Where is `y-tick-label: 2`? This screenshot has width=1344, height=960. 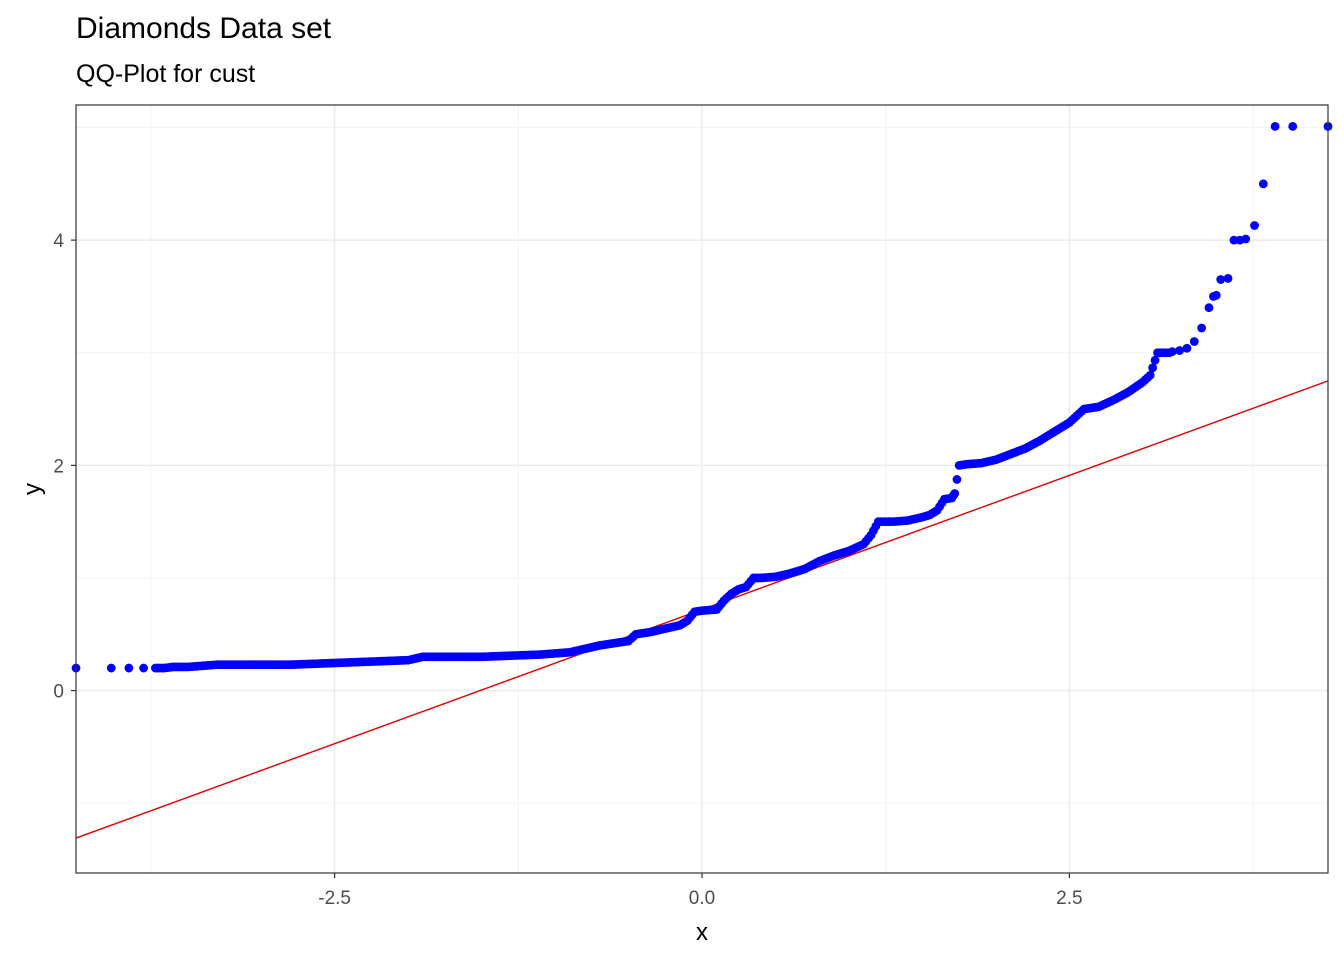
y-tick-label: 2 is located at coordinates (58, 466).